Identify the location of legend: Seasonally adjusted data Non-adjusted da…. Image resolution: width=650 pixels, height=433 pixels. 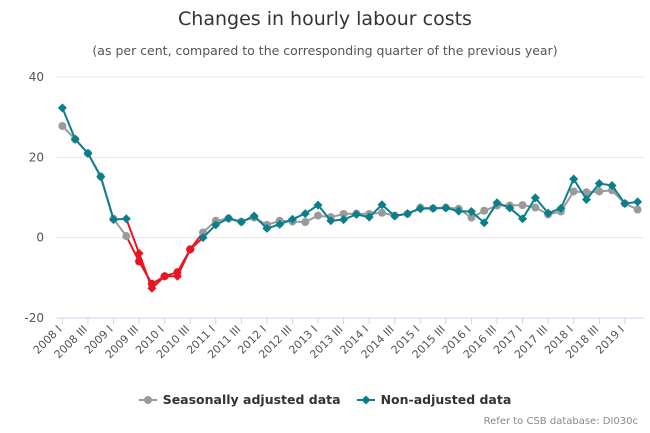
(325, 399).